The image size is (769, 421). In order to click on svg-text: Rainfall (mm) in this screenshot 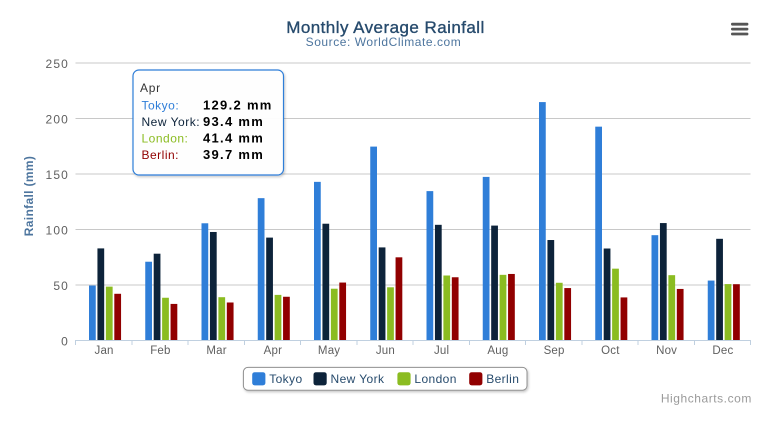, I will do `click(29, 196)`.